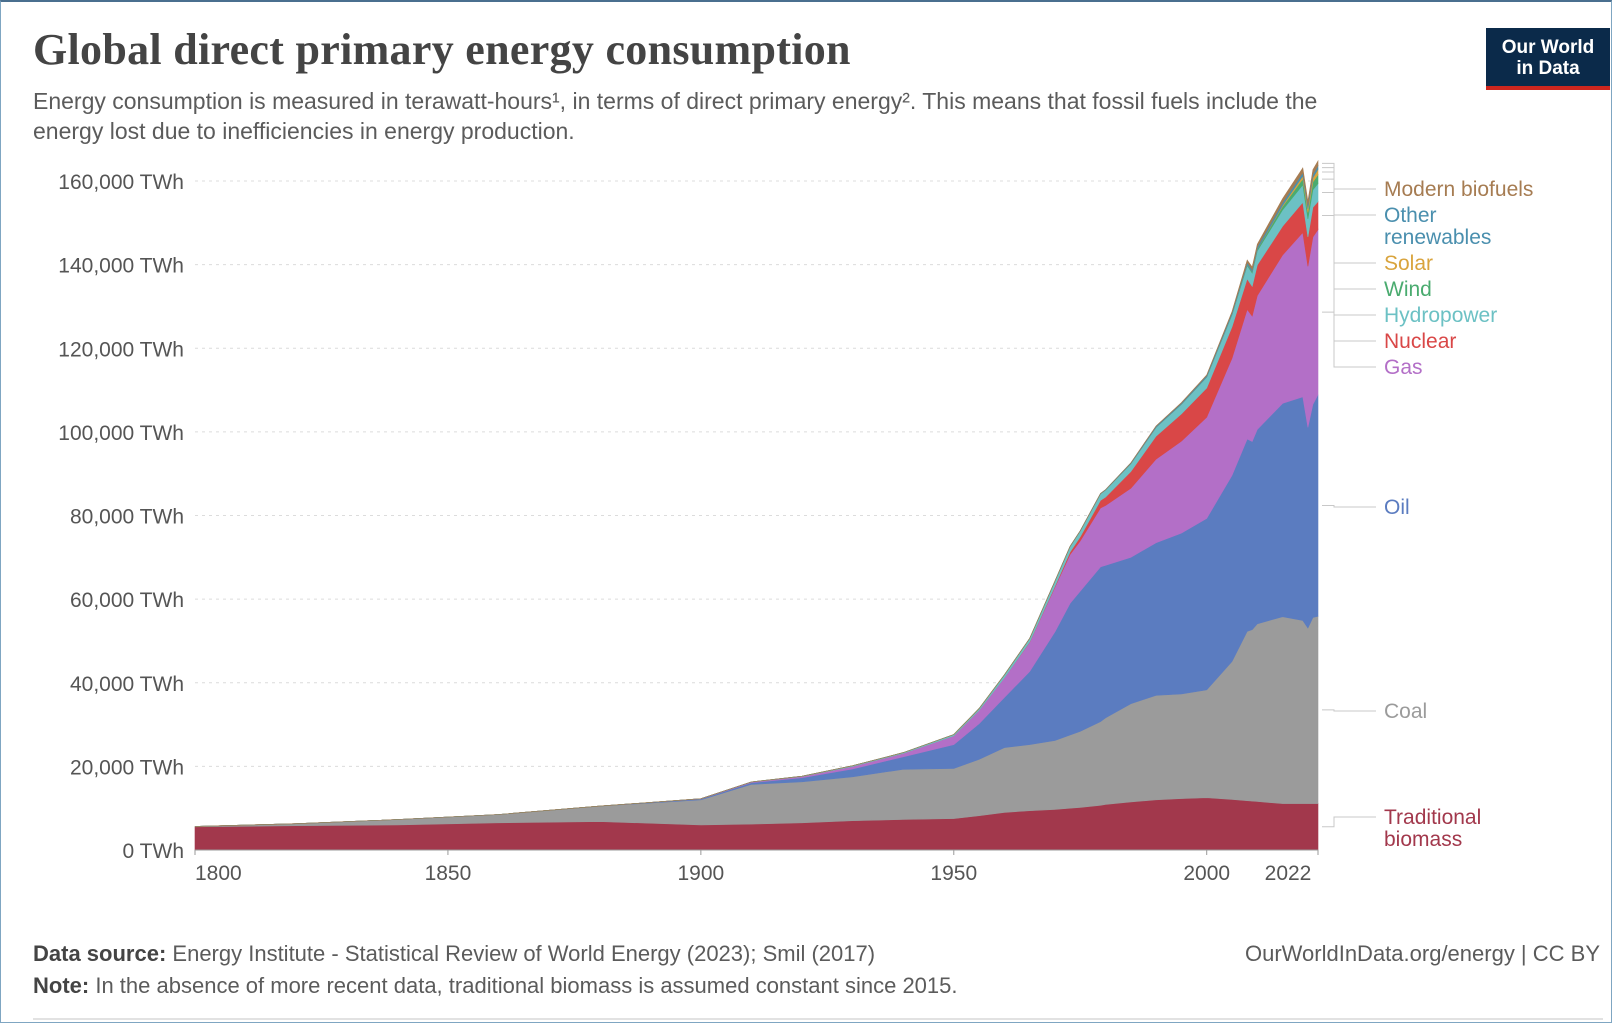  What do you see at coordinates (218, 873) in the screenshot?
I see `x-tick-label: 1800` at bounding box center [218, 873].